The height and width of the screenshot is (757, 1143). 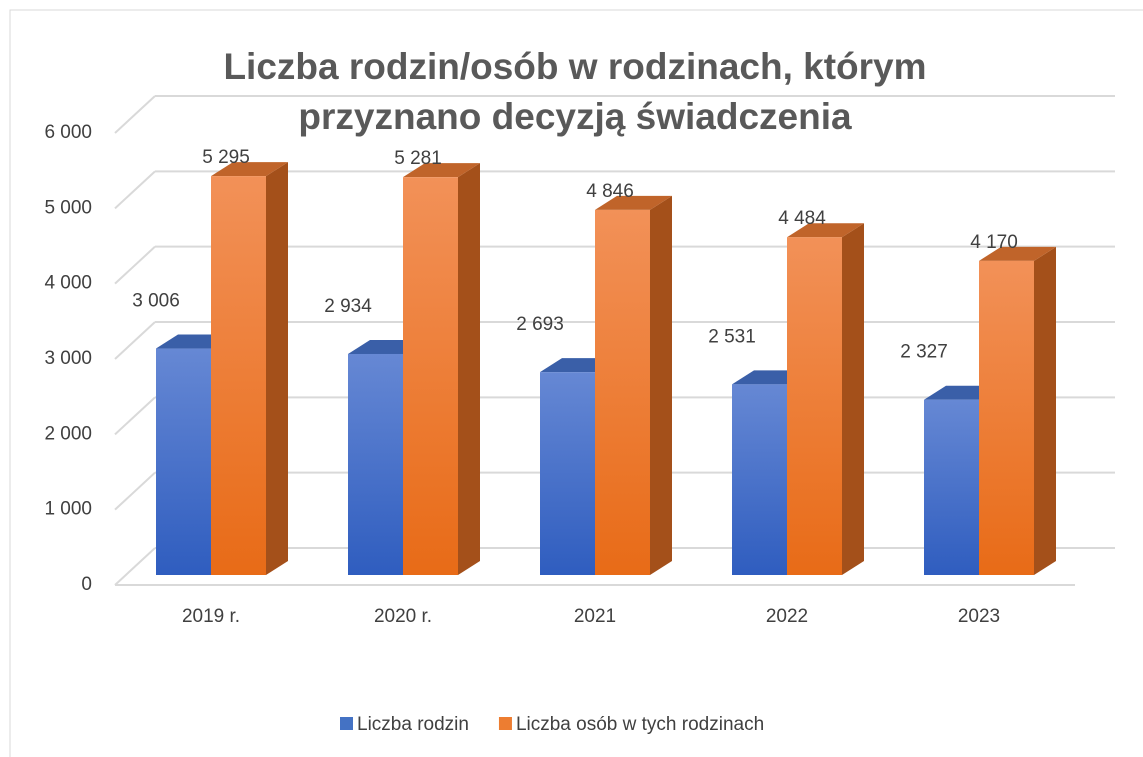 I want to click on x-tick-label: 2020 r., so click(x=403, y=616).